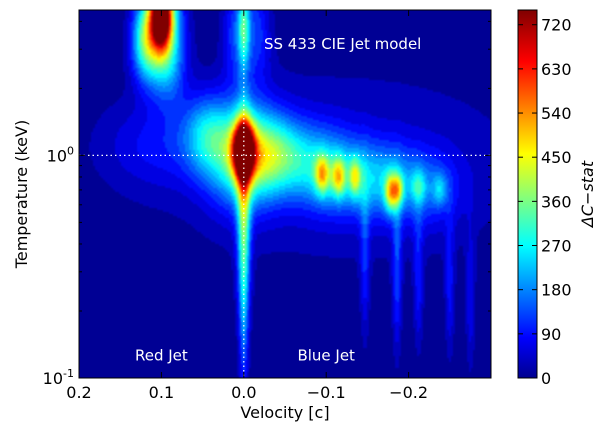 The width and height of the screenshot is (596, 424). I want to click on colorbar-tick-label: 540, so click(556, 113).